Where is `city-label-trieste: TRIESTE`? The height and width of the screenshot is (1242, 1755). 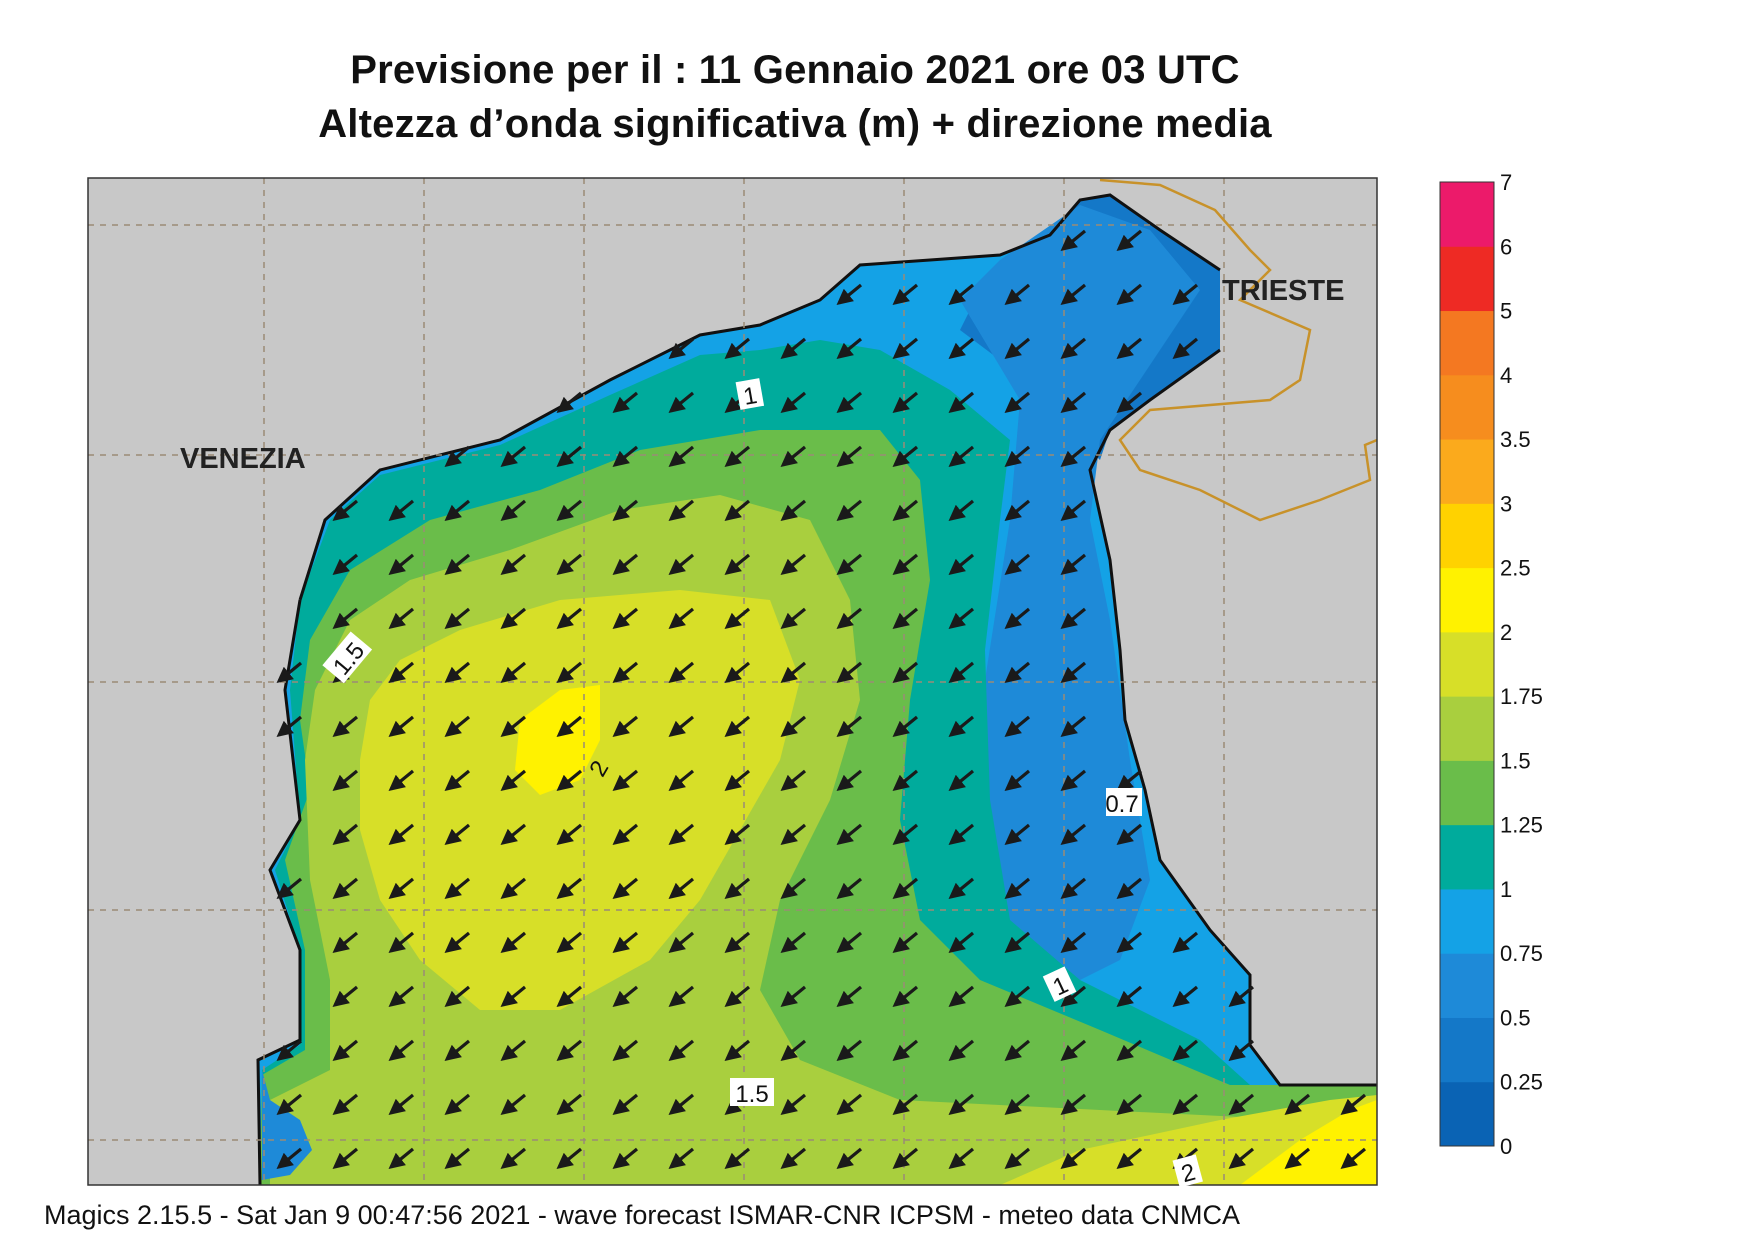 city-label-trieste: TRIESTE is located at coordinates (1283, 291).